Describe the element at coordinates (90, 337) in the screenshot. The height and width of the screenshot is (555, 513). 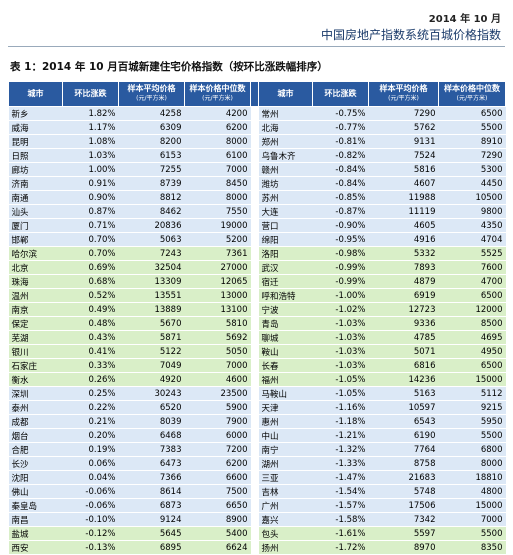
I see `value-cell: 0.43%` at that location.